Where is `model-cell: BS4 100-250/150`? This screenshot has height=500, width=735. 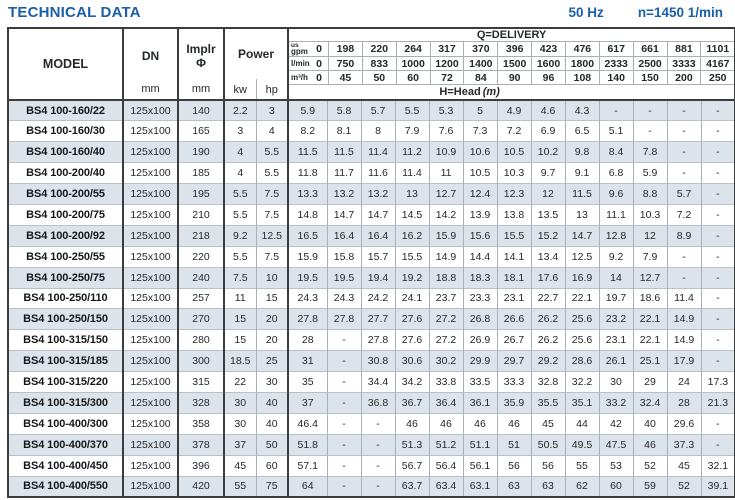 model-cell: BS4 100-250/150 is located at coordinates (66, 319).